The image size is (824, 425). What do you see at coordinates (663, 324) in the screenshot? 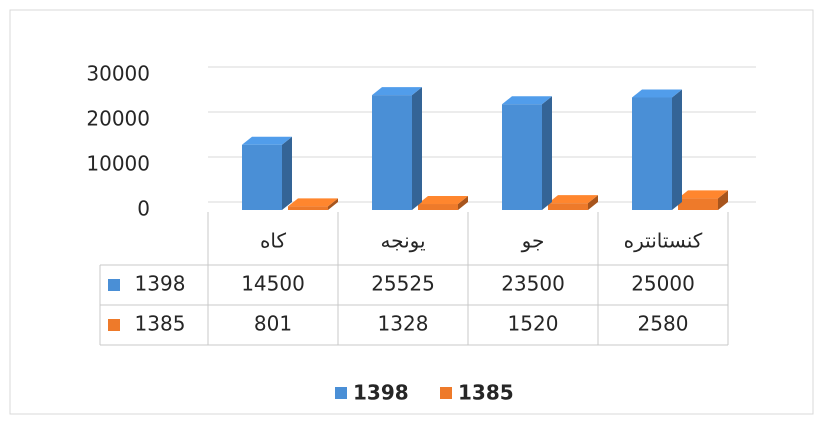
I see `table-value: 2580` at bounding box center [663, 324].